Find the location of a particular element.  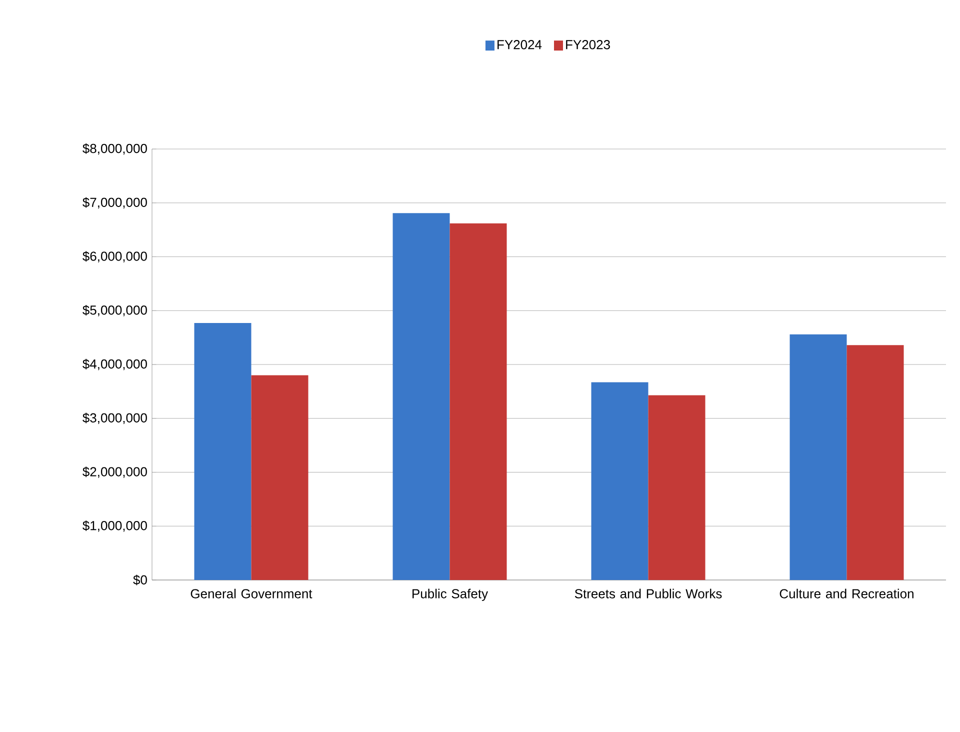

y-tick-label: $1,000,000 is located at coordinates (114, 526).